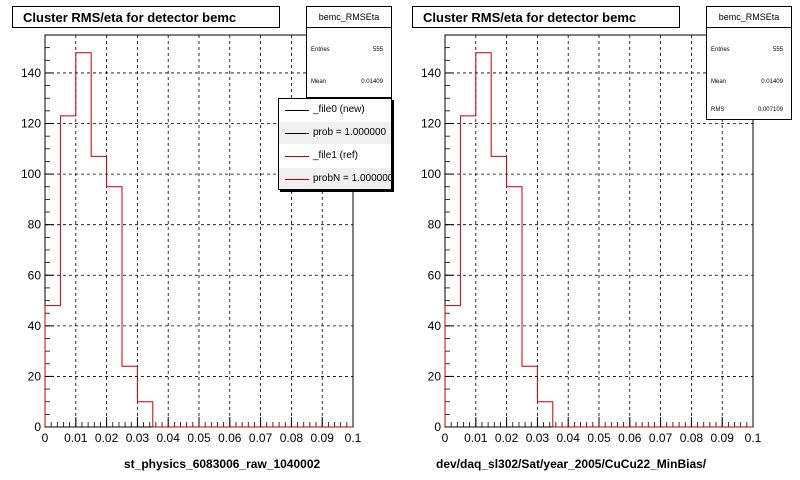  I want to click on legend-entry-prob: prob = 1.000000, so click(335, 133).